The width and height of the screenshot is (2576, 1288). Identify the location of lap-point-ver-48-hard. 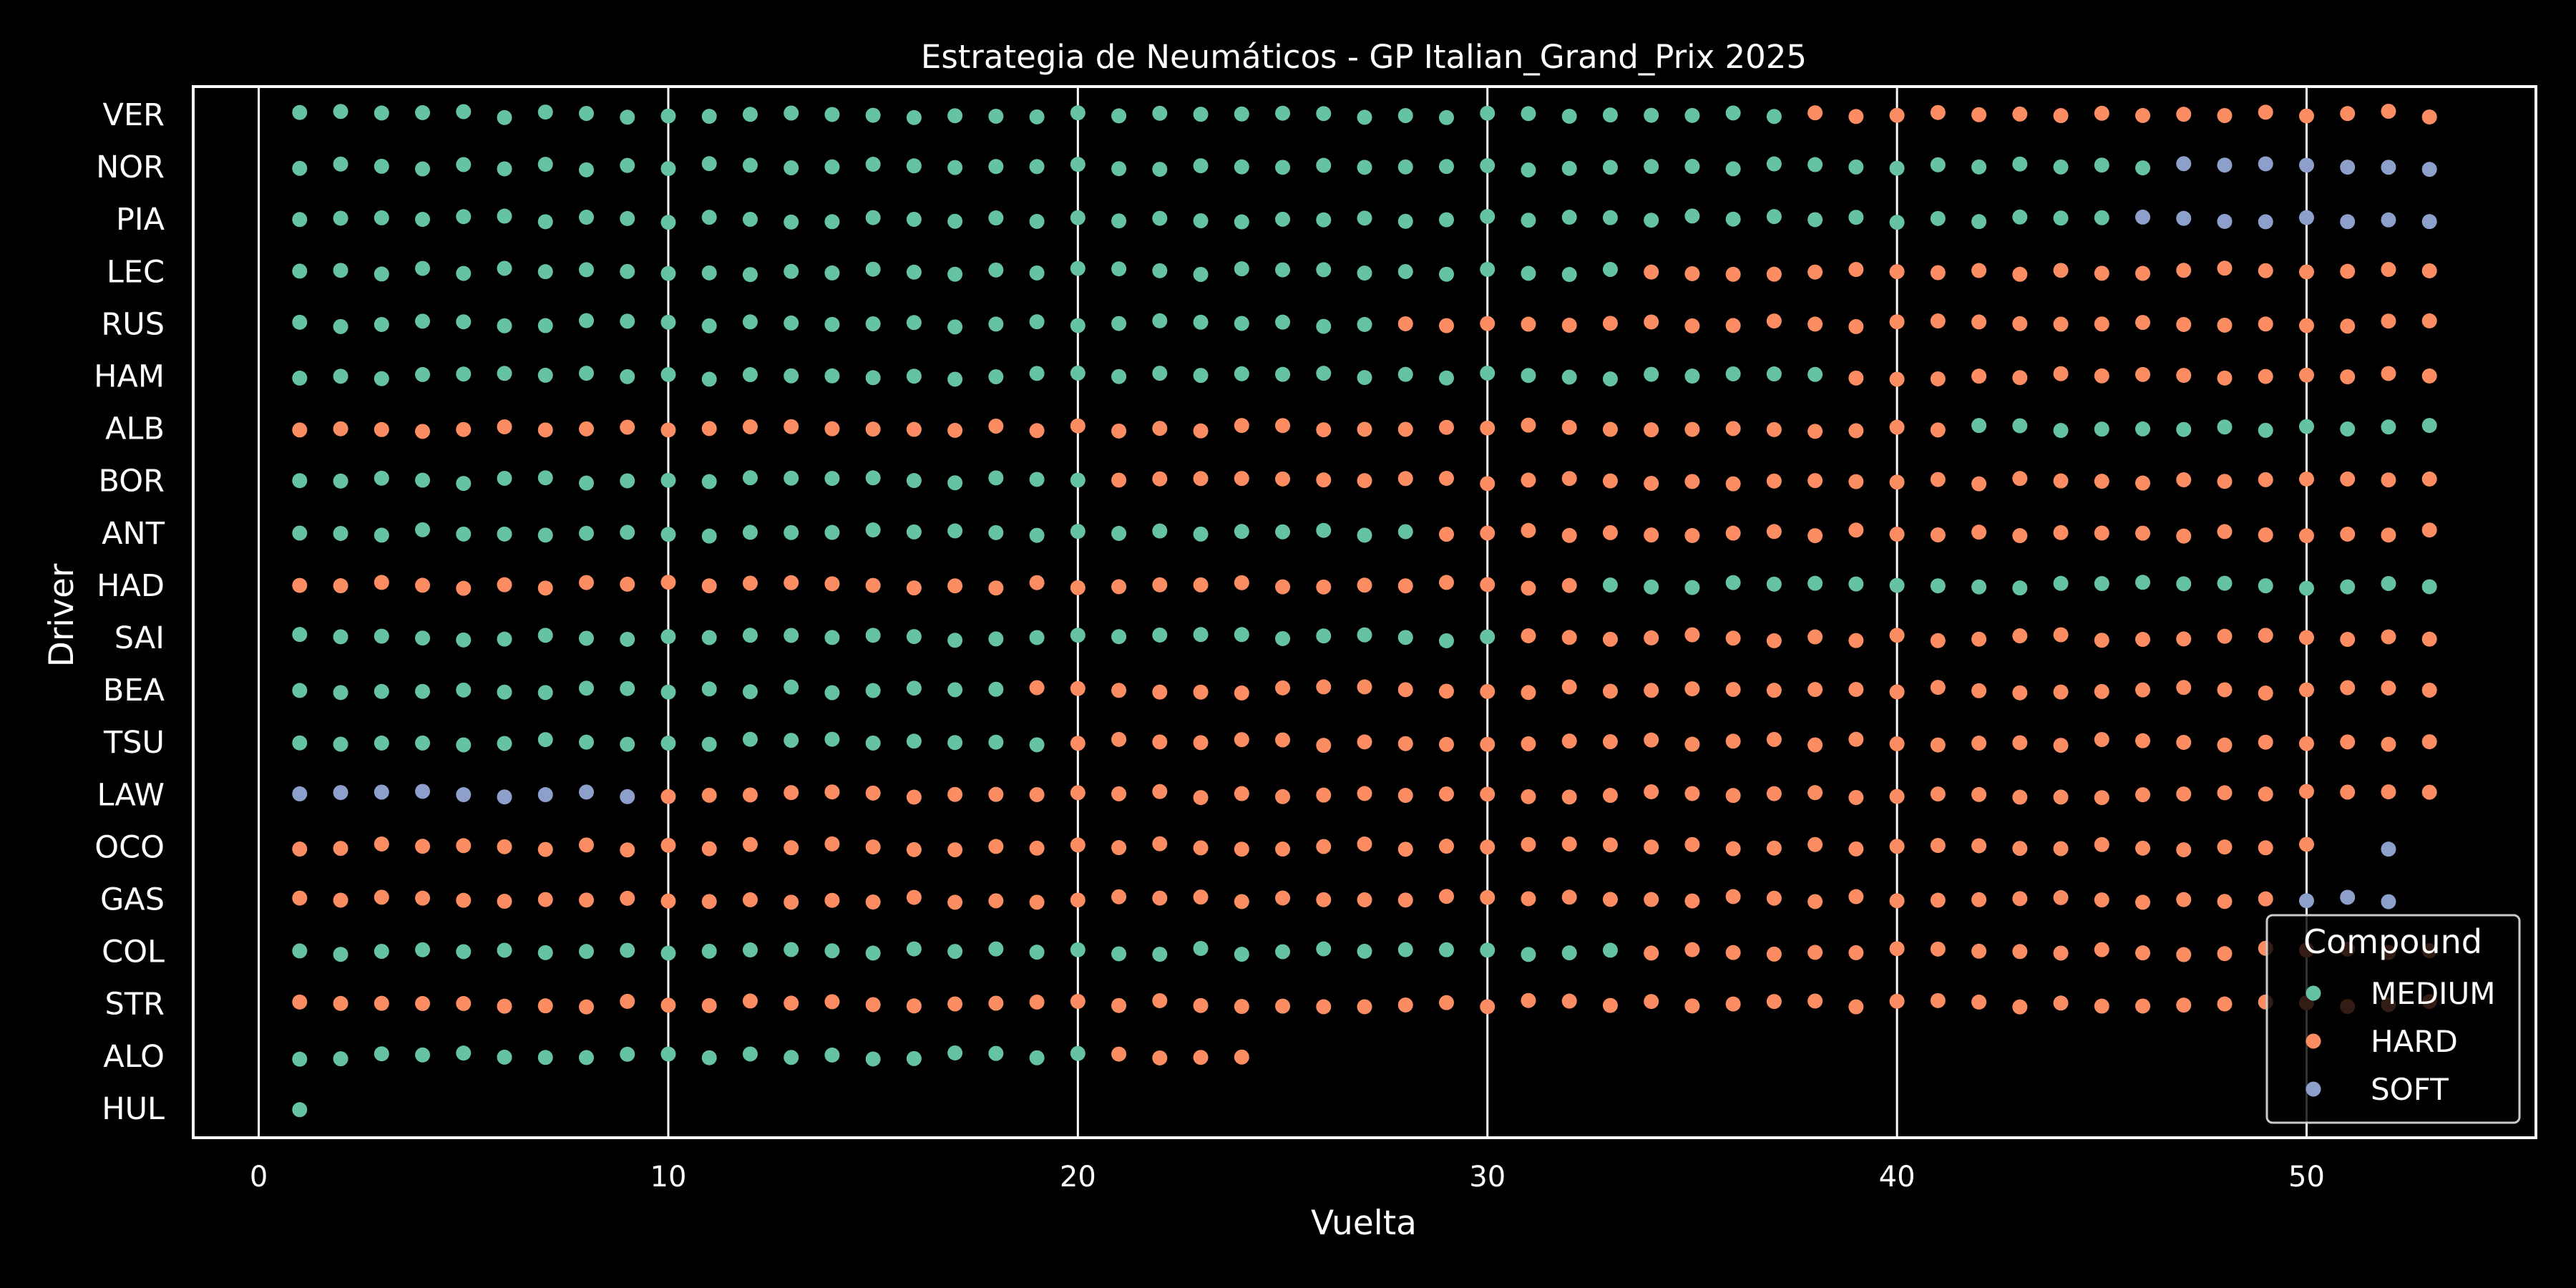
(2225, 116).